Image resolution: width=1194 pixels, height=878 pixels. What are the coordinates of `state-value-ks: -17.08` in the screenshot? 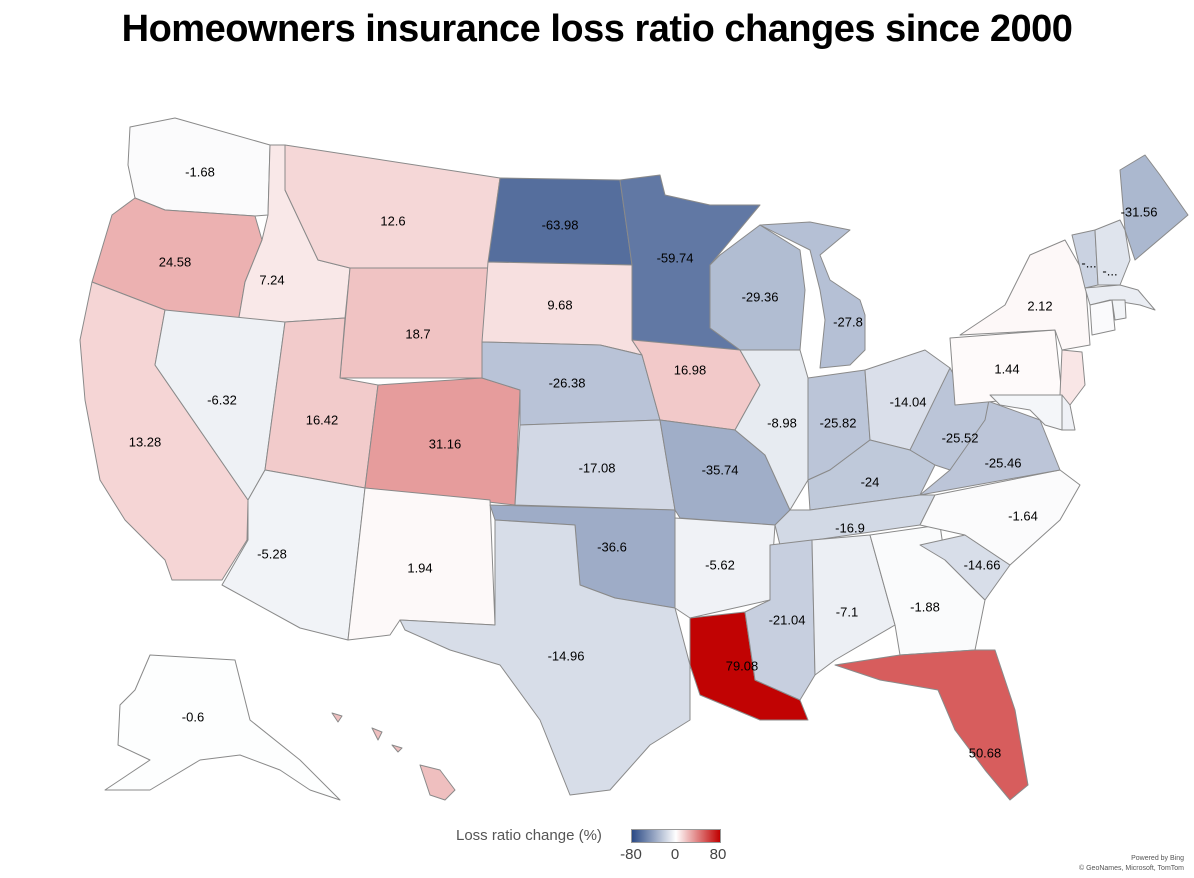 It's located at (597, 468).